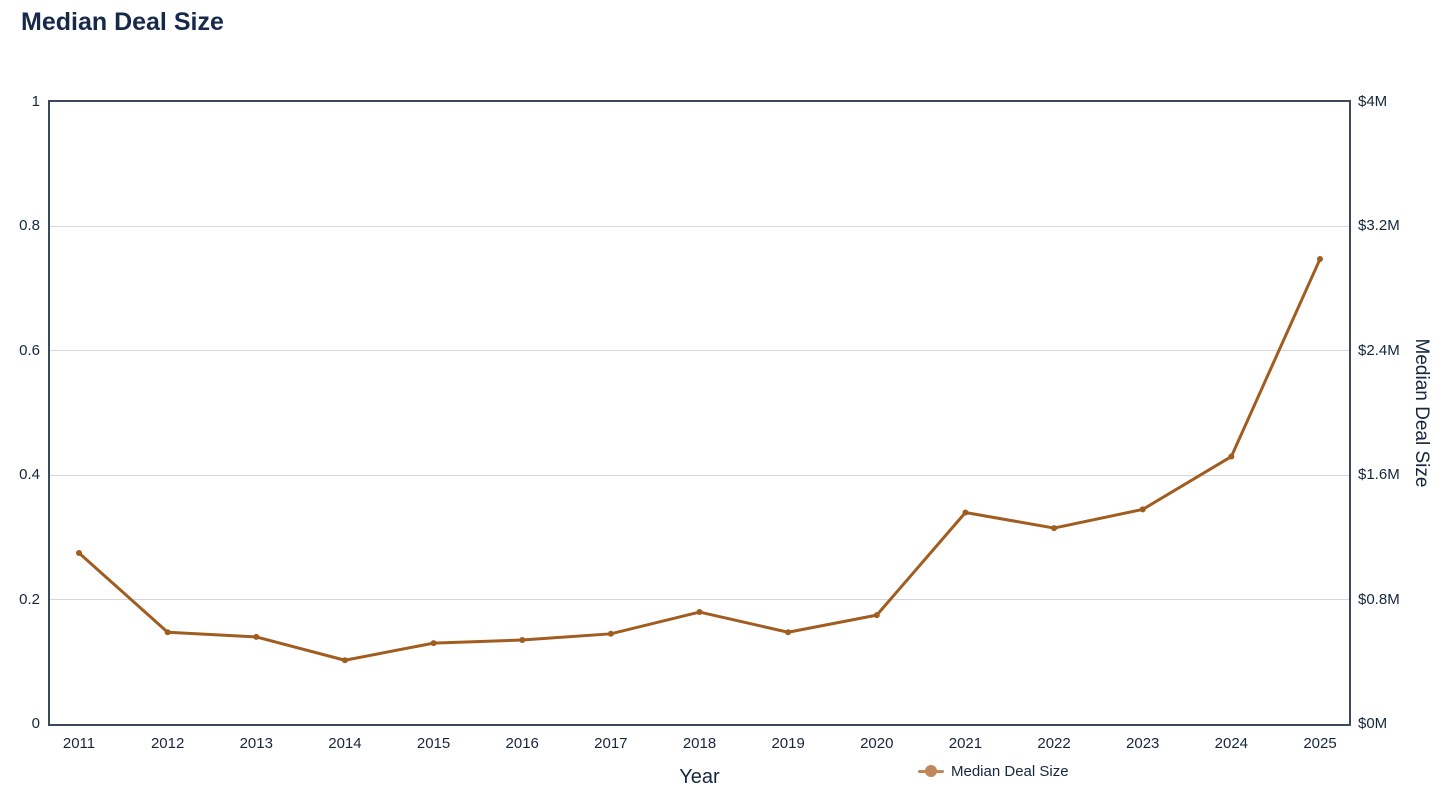  Describe the element at coordinates (1231, 743) in the screenshot. I see `x-tick-label: 2024` at that location.